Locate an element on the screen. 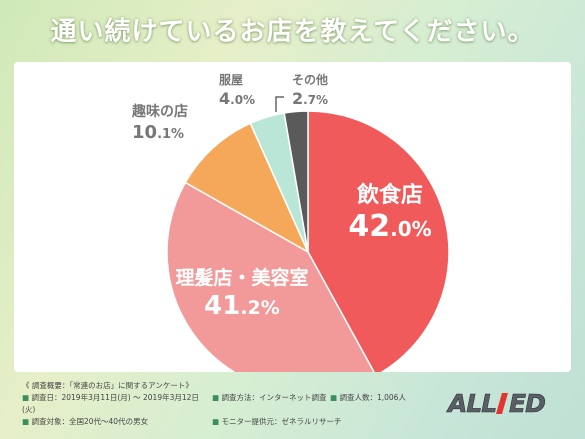 The height and width of the screenshot is (439, 585). slice-value: 41.2% is located at coordinates (242, 306).